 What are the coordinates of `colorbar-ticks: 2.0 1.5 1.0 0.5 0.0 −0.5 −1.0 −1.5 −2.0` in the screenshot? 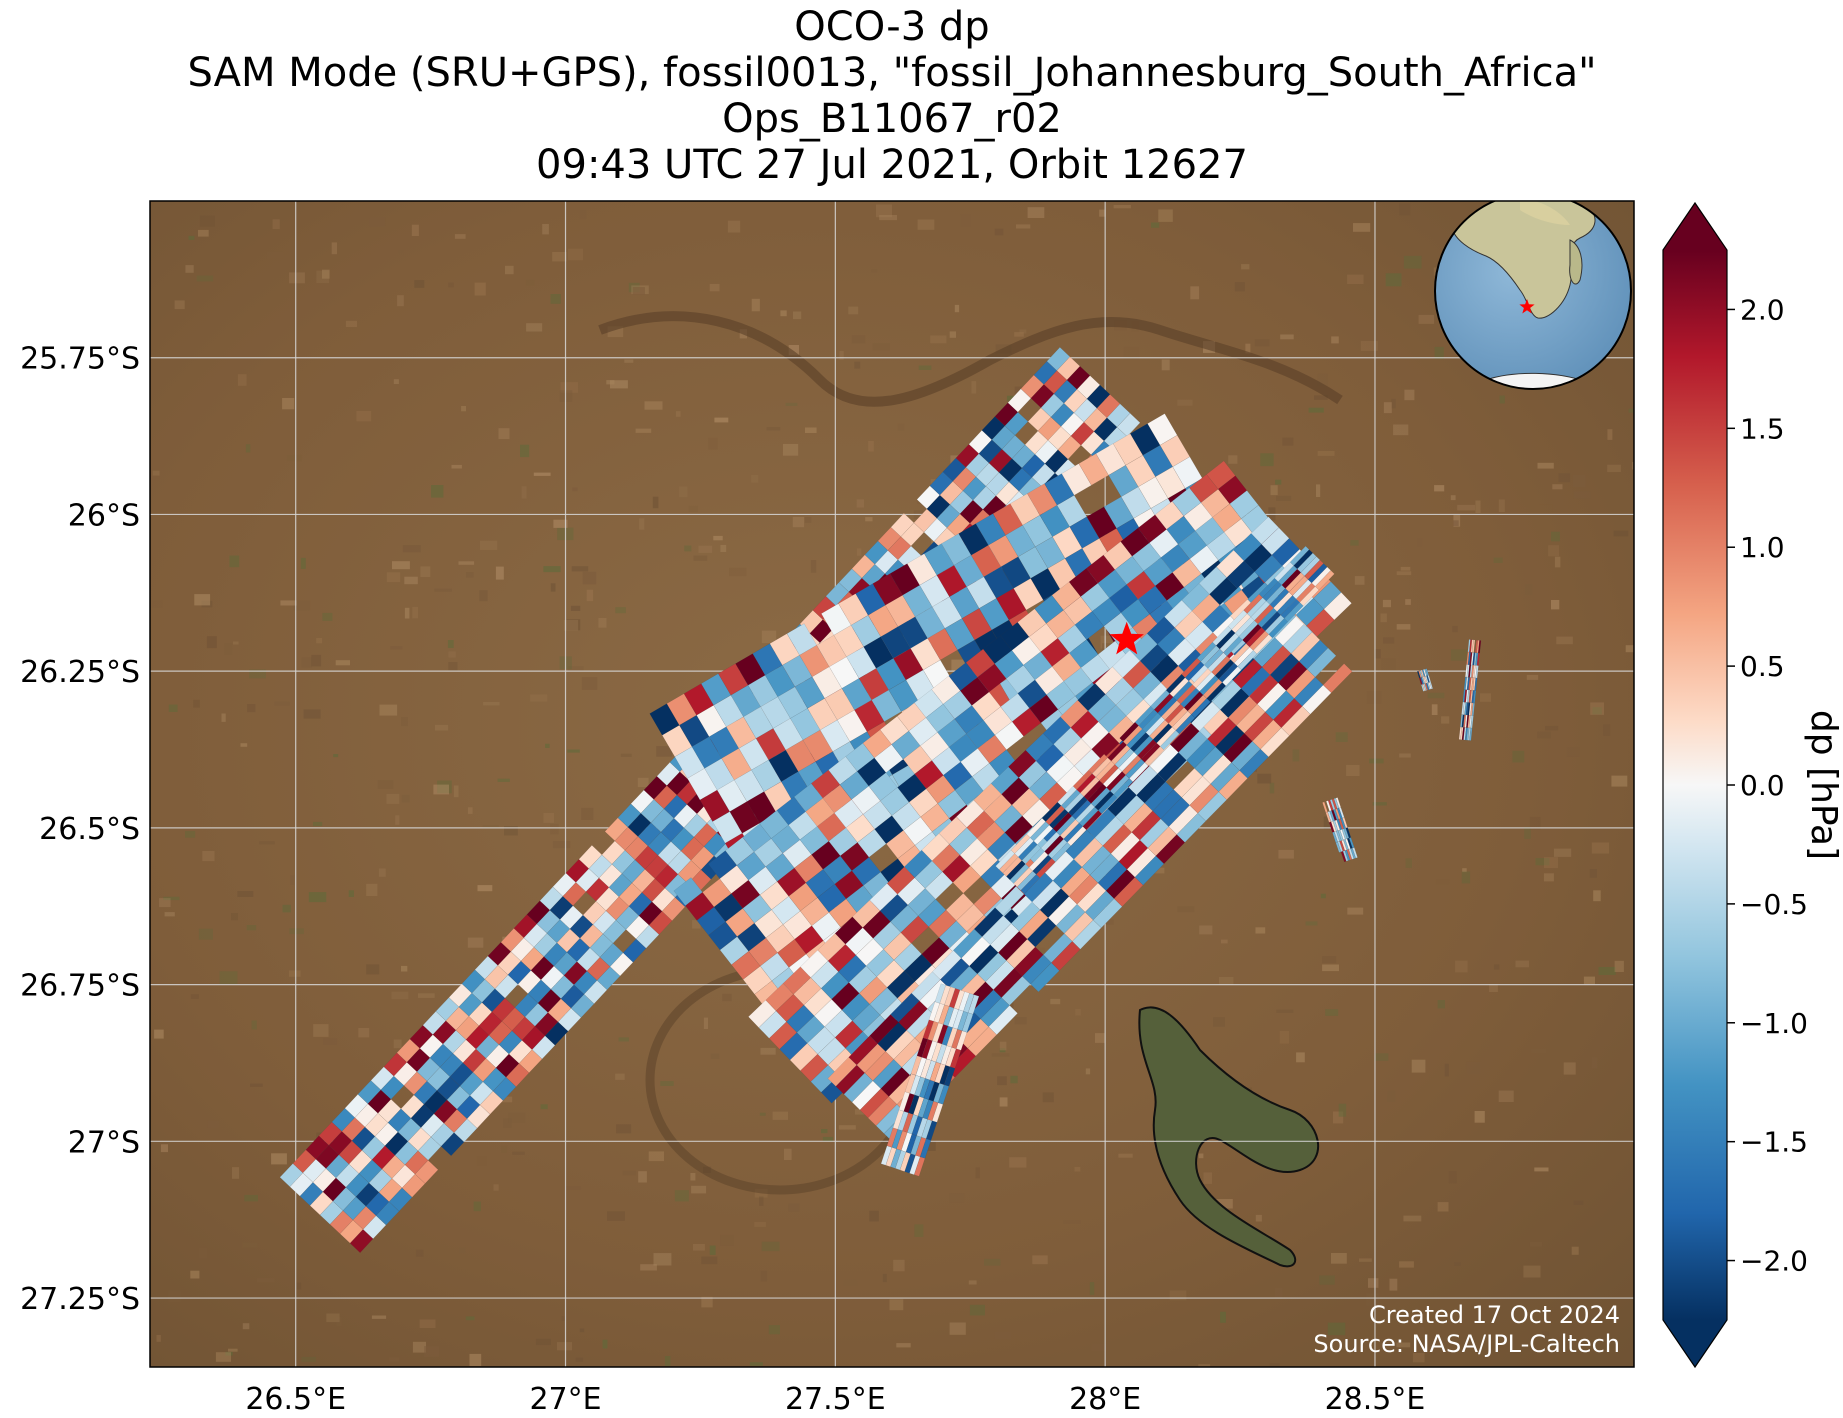 It's located at (1767, 785).